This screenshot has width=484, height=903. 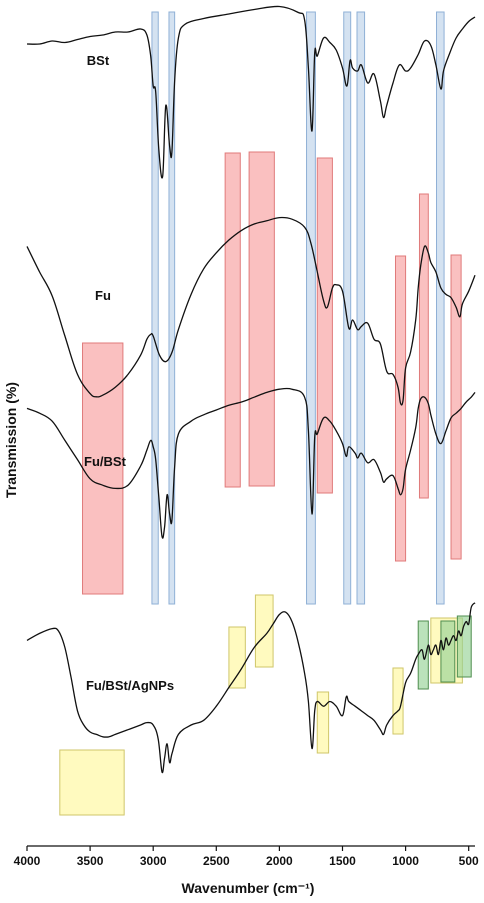 What do you see at coordinates (90, 861) in the screenshot?
I see `x-tick-label-3500: 3500` at bounding box center [90, 861].